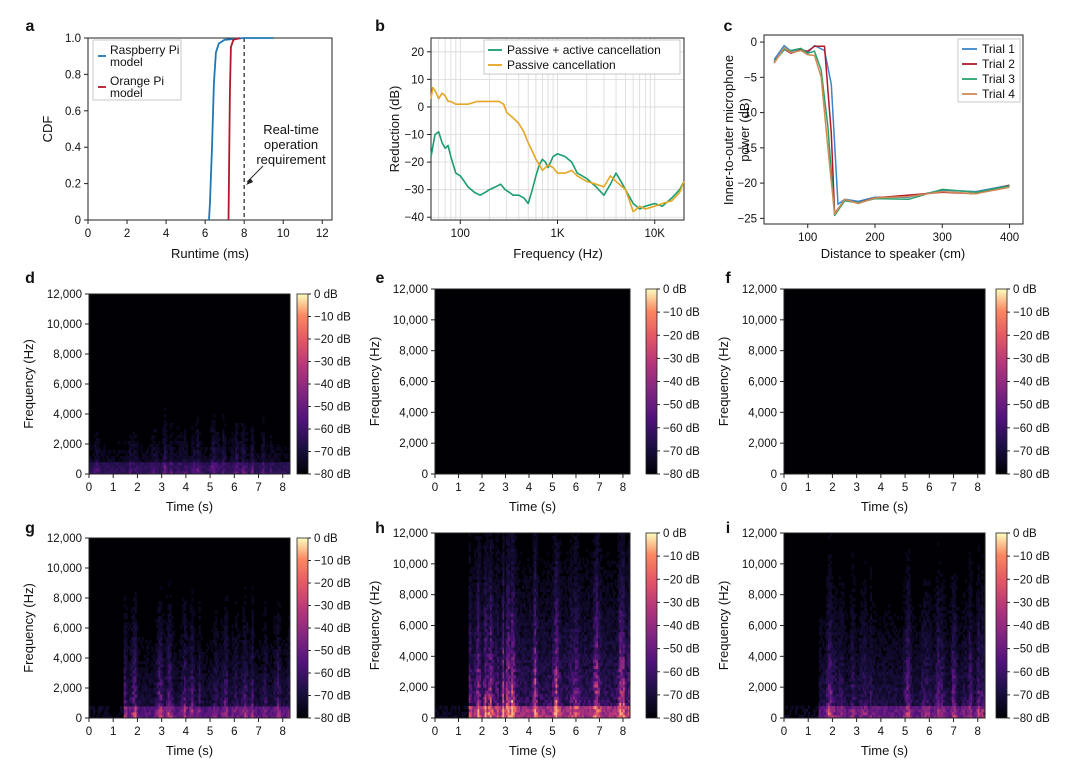 The width and height of the screenshot is (1080, 767). Describe the element at coordinates (291, 129) in the screenshot. I see `realtime-label: Real-time` at that location.